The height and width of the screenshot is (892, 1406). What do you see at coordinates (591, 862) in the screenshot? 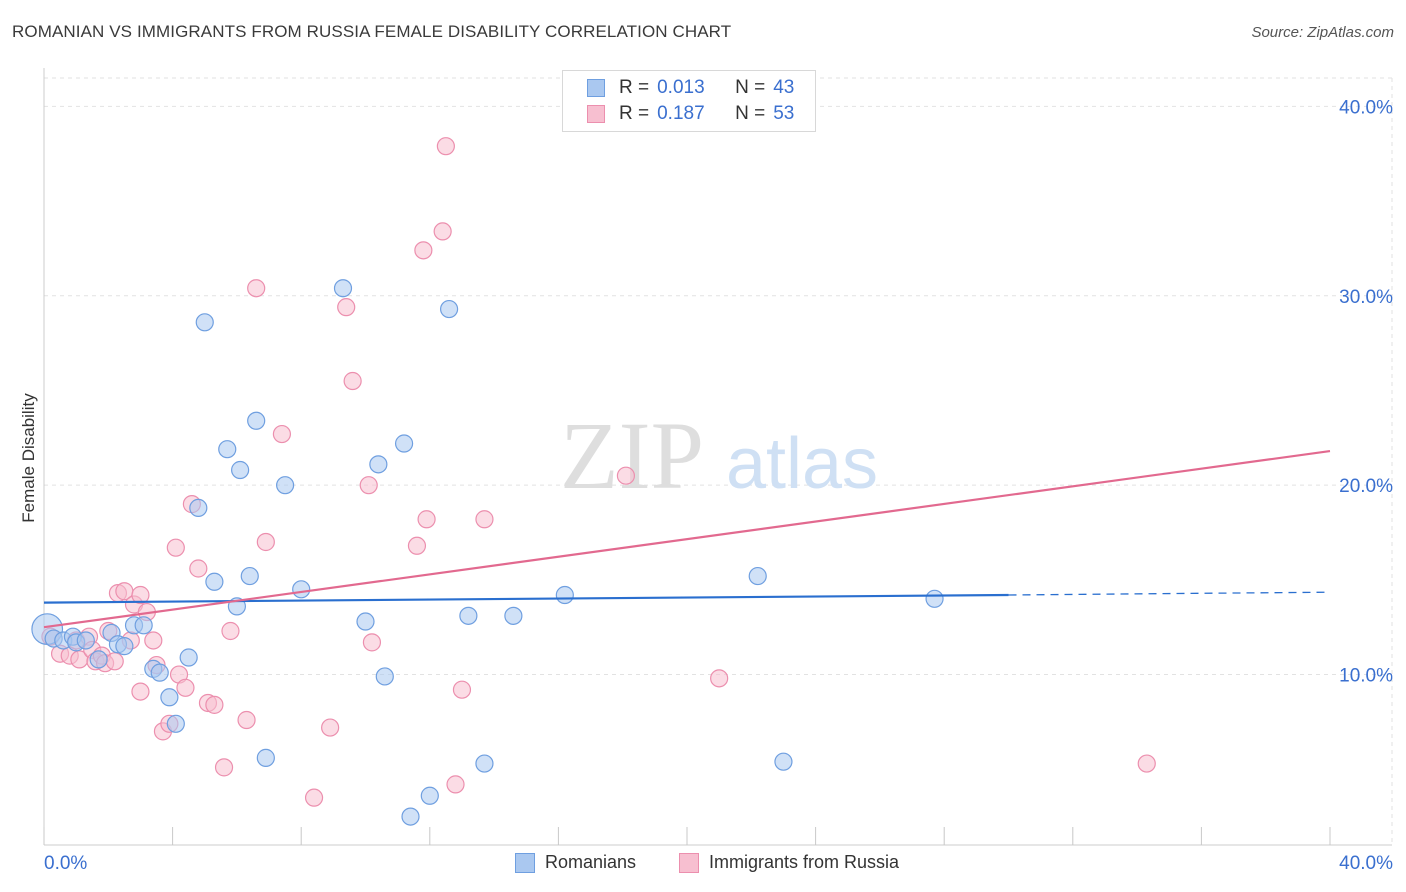
I see `legend-label-romanians: Romanians` at bounding box center [591, 862].